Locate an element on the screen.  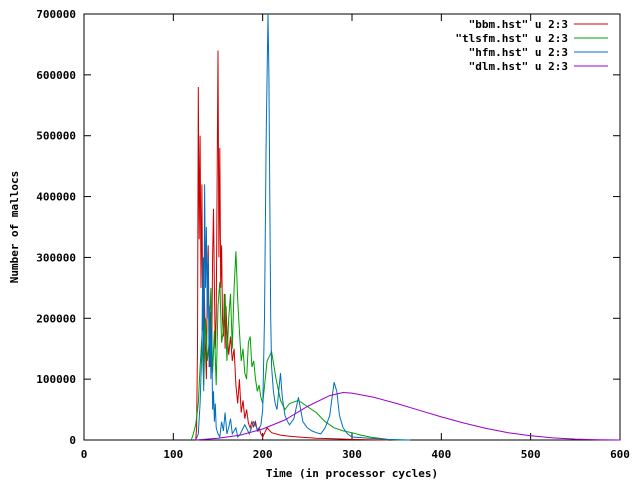
y-tick-label: 400000 is located at coordinates (56, 197).